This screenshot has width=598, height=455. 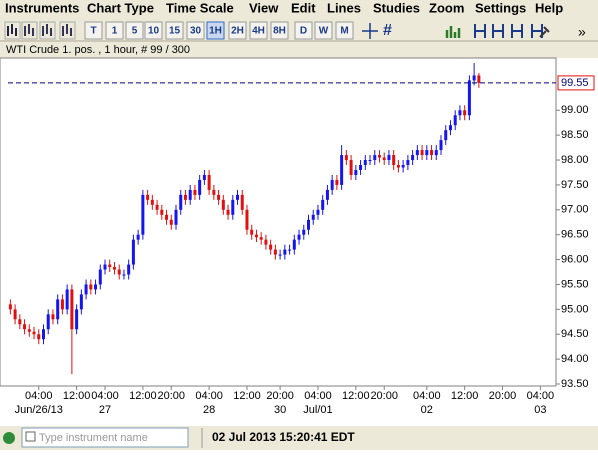 What do you see at coordinates (575, 235) in the screenshot?
I see `y-tick-label: 96.50` at bounding box center [575, 235].